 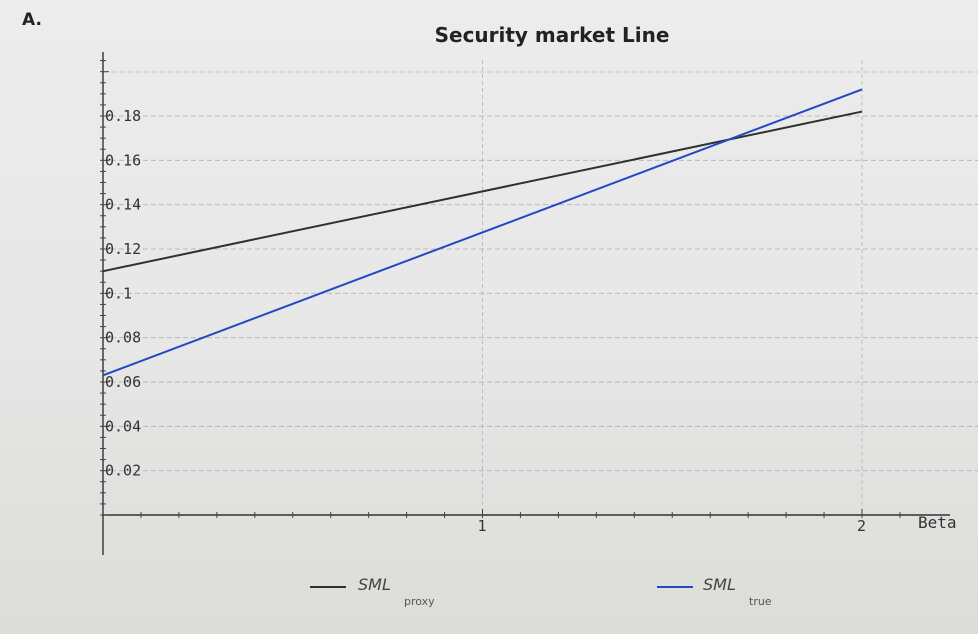 I want to click on y-tick-label-8: 0.18, so click(x=123, y=116).